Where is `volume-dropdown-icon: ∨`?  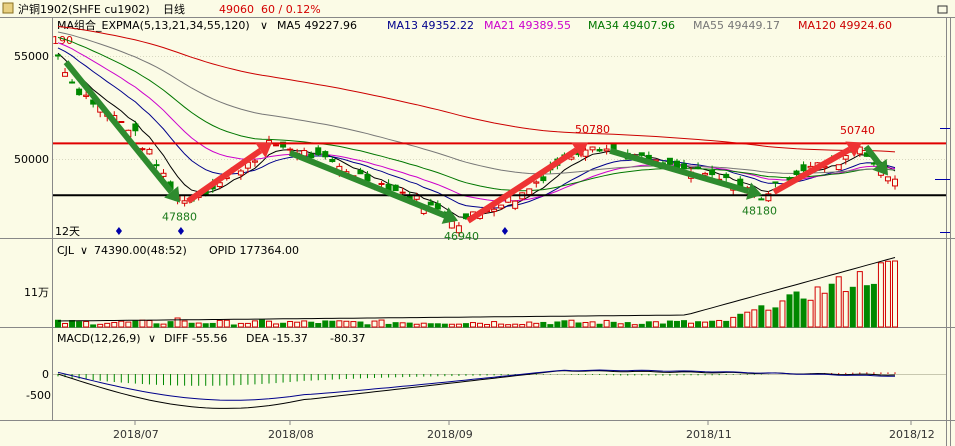 volume-dropdown-icon: ∨ is located at coordinates (84, 250).